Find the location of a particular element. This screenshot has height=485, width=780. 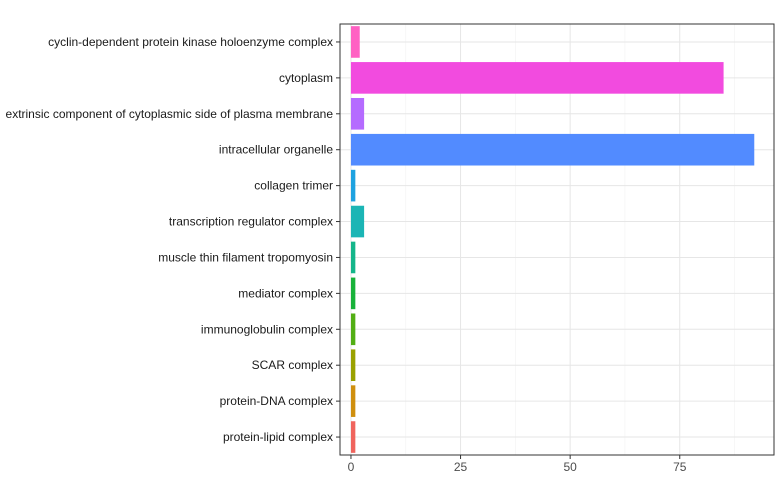

x-tick-label: 25 is located at coordinates (461, 467).